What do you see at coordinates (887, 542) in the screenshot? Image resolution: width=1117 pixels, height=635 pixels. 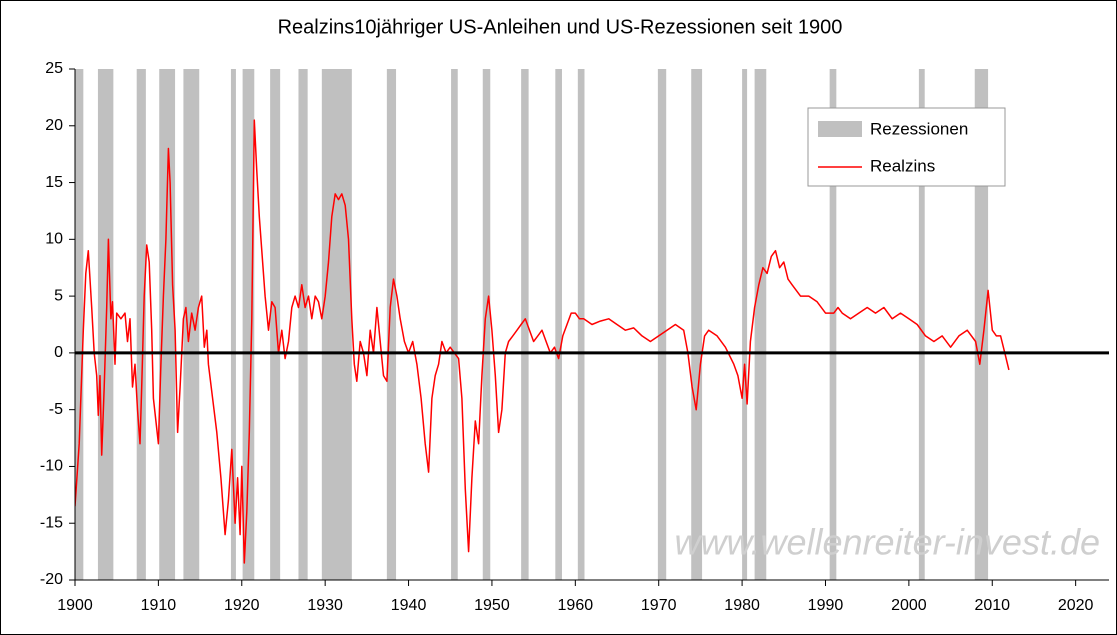 I see `watermark: www.wellenreiter-invest.de` at bounding box center [887, 542].